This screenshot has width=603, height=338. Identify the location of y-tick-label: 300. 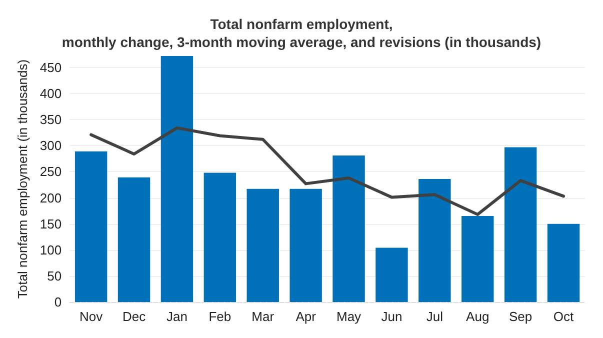
(51, 146).